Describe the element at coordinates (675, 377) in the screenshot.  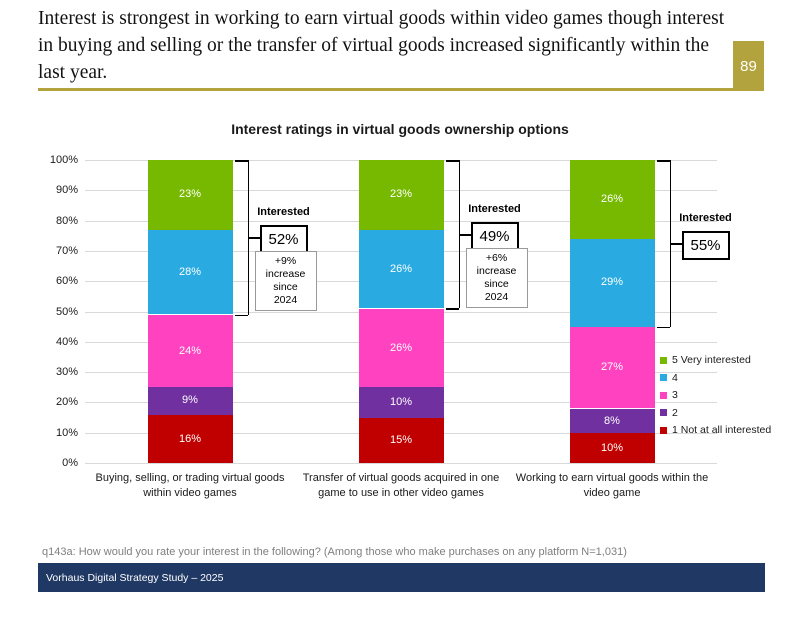
I see `legend-label: 4` at that location.